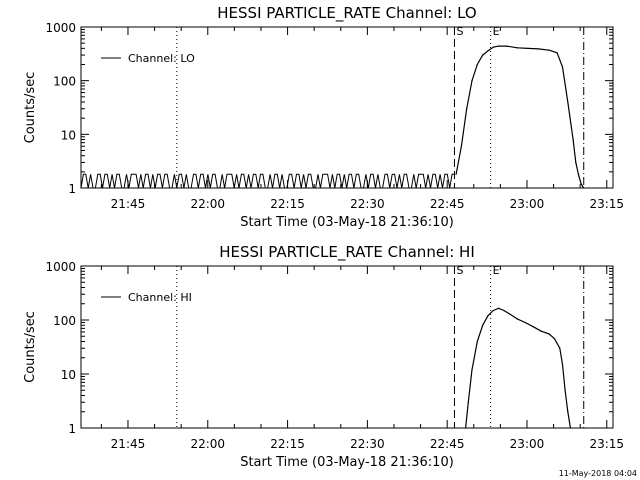 The height and width of the screenshot is (480, 640). I want to click on chart-title: HESSI PARTICLE_RATE Channel: LO, so click(346, 13).